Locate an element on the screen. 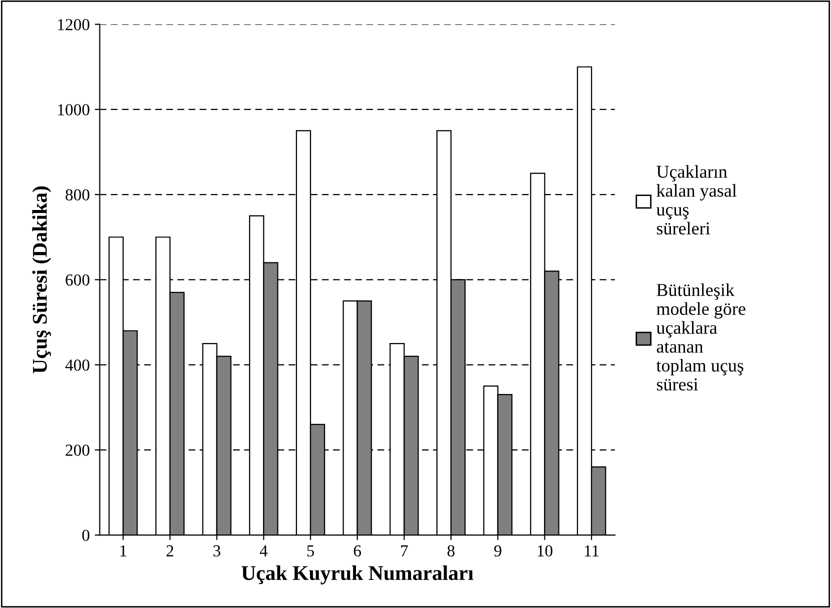 Image resolution: width=831 pixels, height=608 pixels. legend-label: Uçakların kalan yasal uçuş süreleri is located at coordinates (696, 200).